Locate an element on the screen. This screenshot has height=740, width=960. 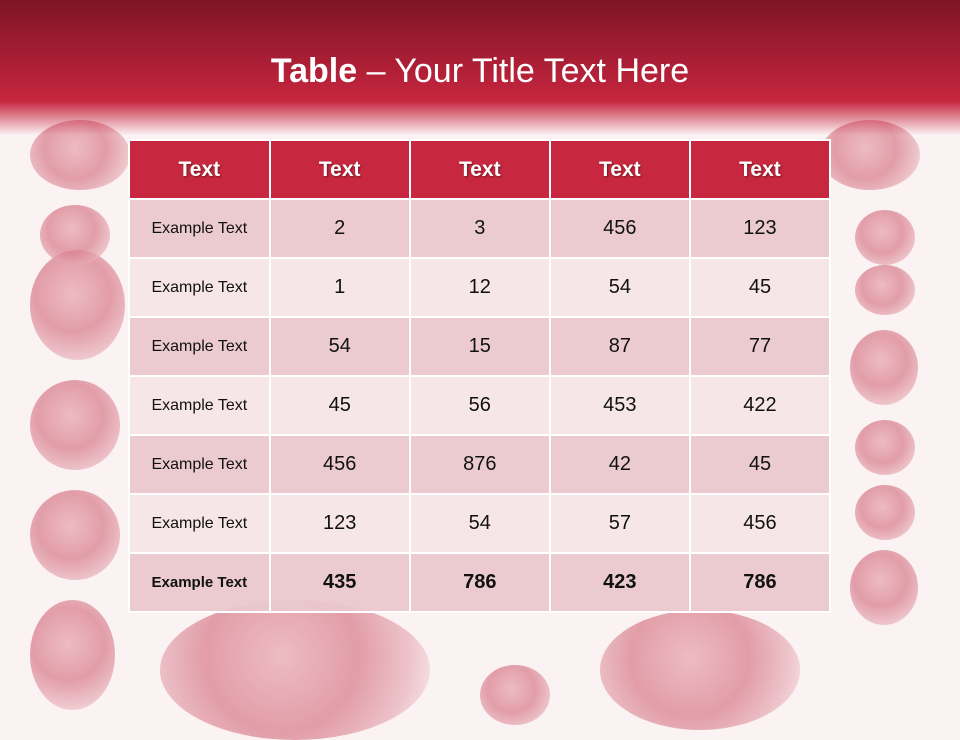
table-row: Example Text 2 3 456 123 is located at coordinates (480, 228).